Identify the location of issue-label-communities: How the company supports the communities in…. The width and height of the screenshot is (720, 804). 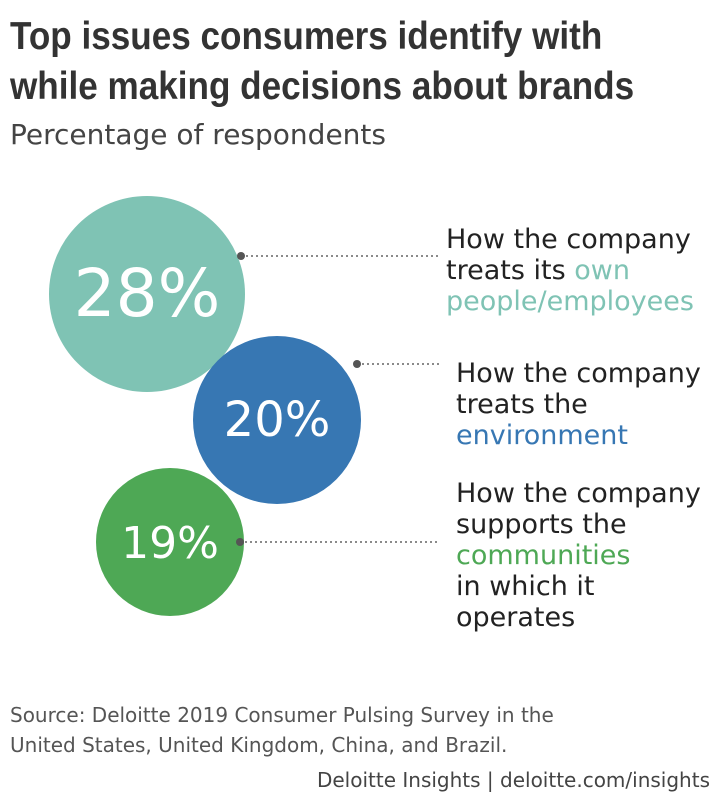
(578, 555).